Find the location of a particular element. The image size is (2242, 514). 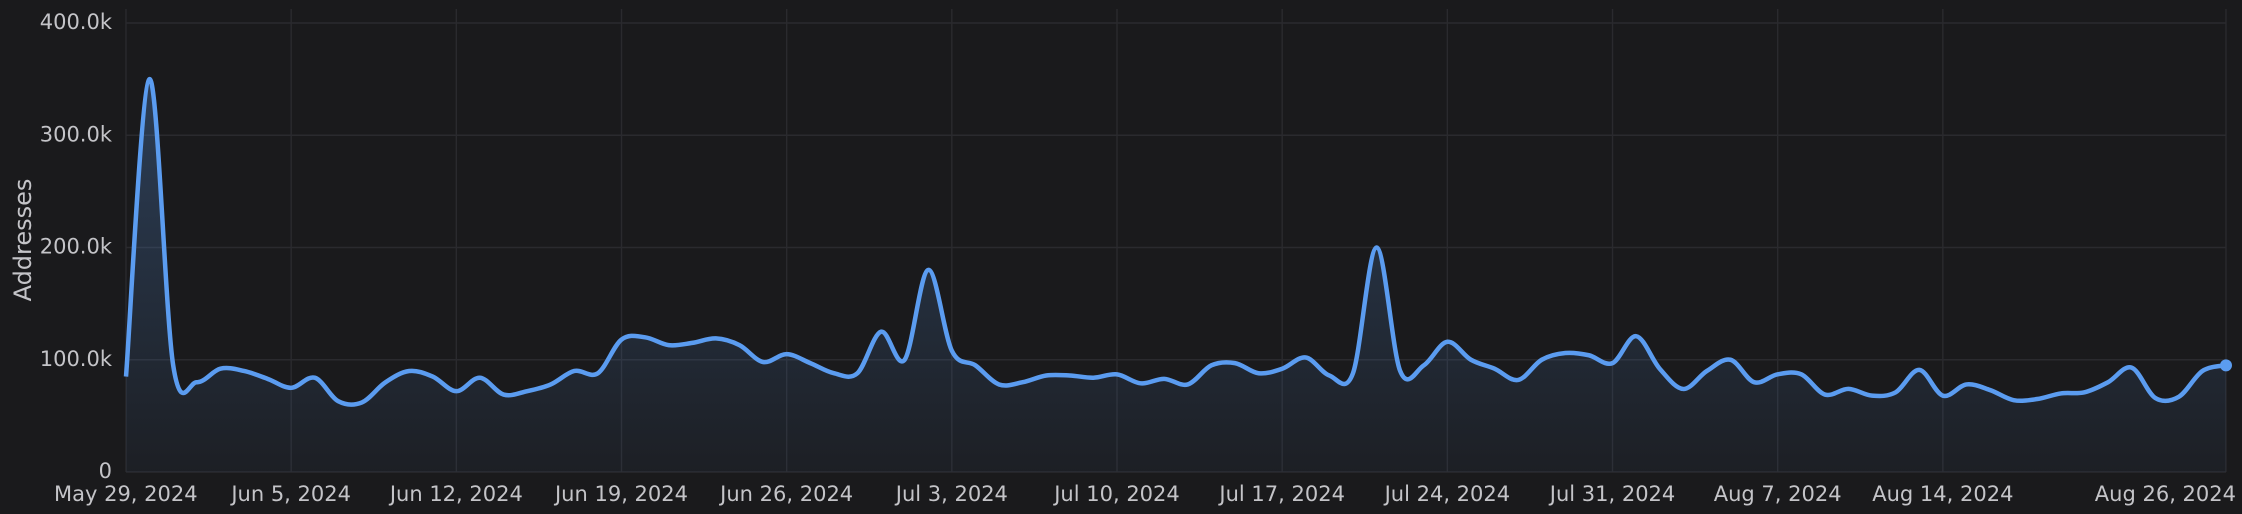

x-tick-label: Jul 17, 2024 is located at coordinates (1281, 494).